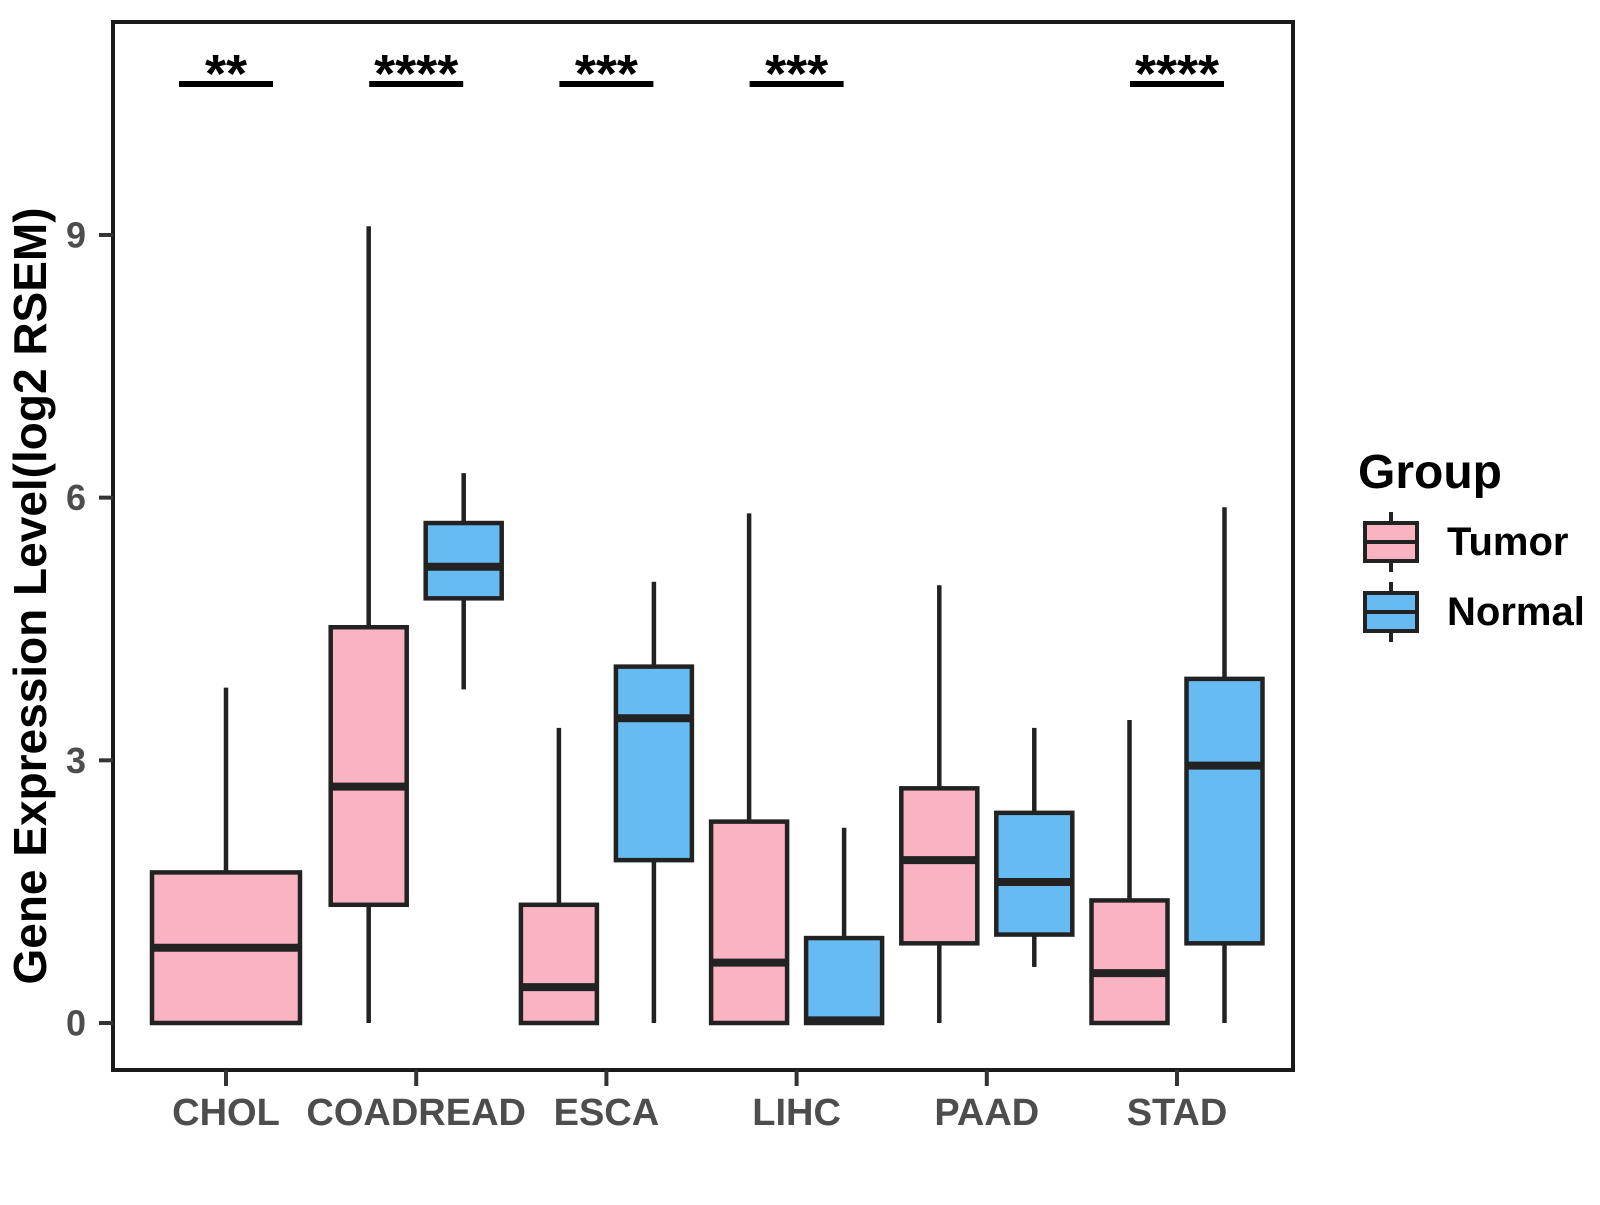 The width and height of the screenshot is (1600, 1205). I want to click on significance-label-coadread: ****, so click(416, 74).